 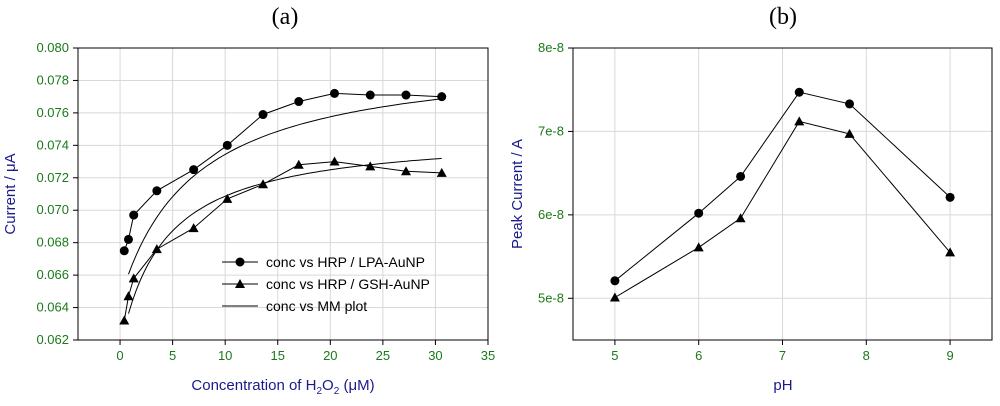 I want to click on legend-marker-lpa, so click(x=240, y=262).